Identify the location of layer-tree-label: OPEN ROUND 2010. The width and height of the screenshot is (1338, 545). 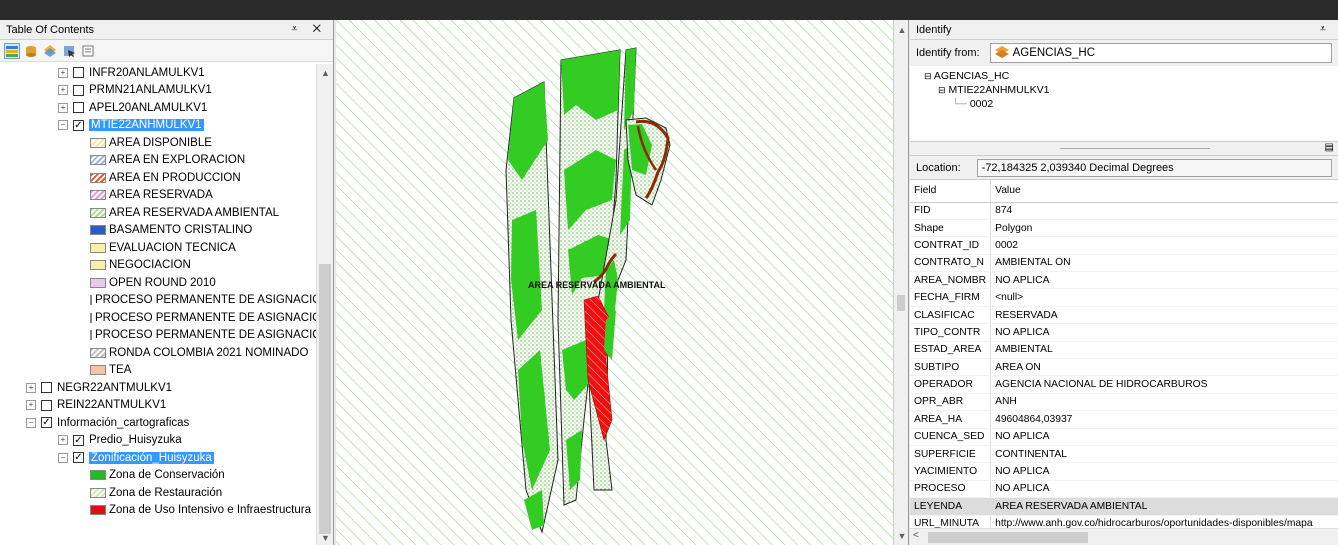
(162, 282).